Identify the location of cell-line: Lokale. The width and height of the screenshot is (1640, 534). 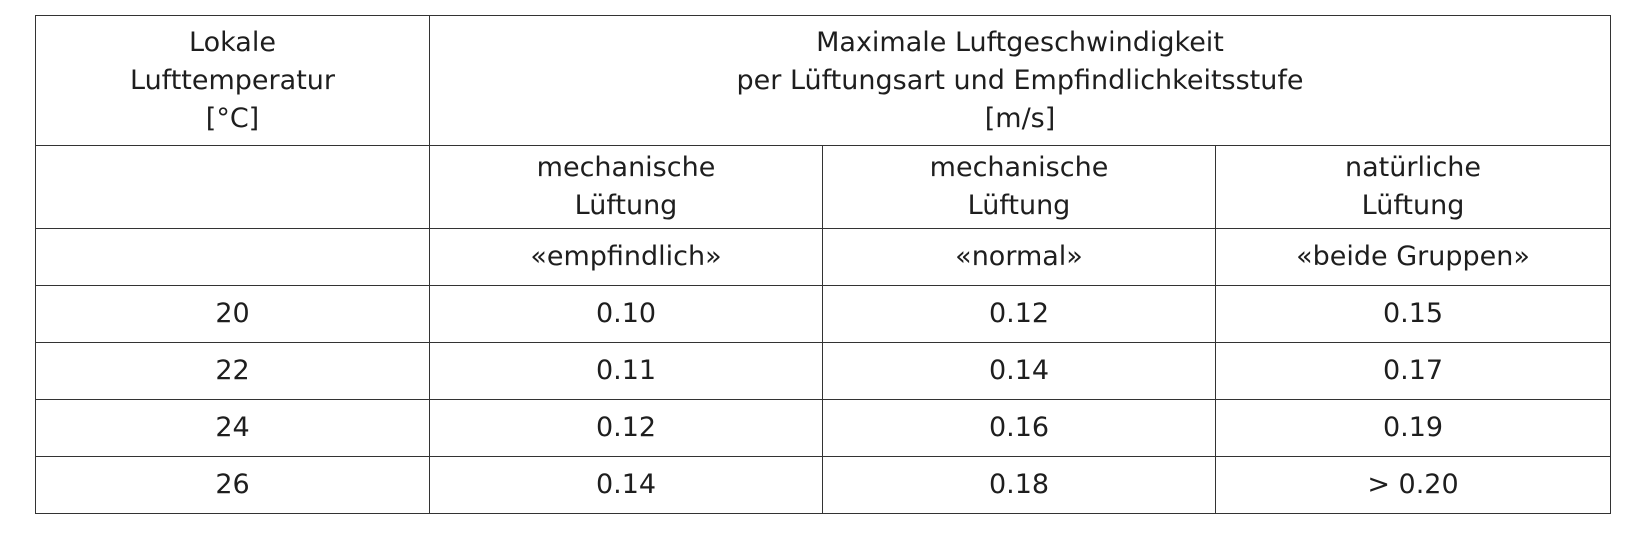
(232, 42).